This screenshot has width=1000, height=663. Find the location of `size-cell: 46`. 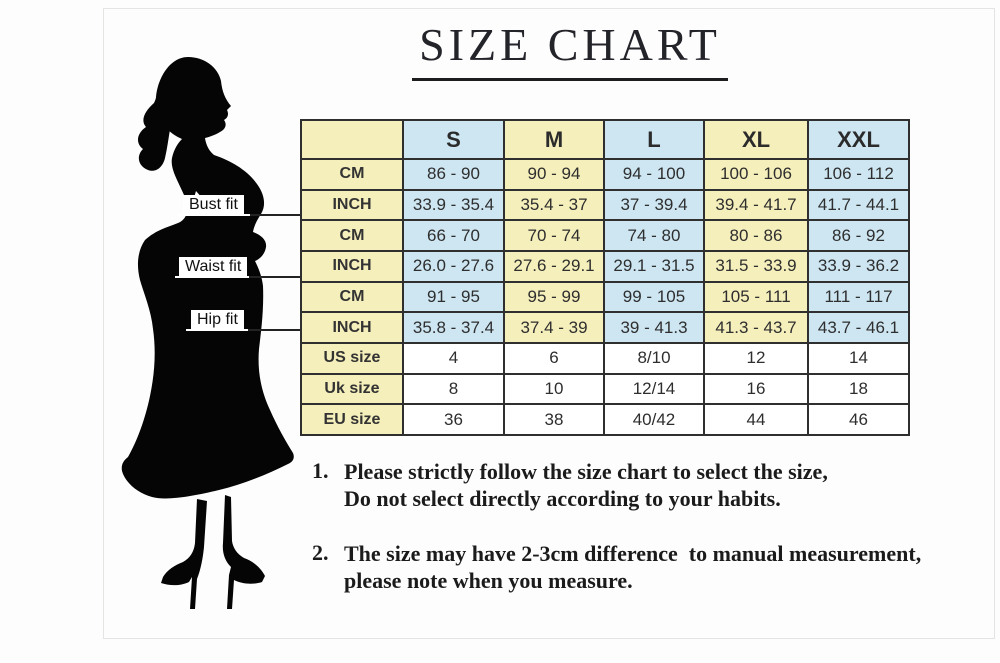

size-cell: 46 is located at coordinates (858, 419).